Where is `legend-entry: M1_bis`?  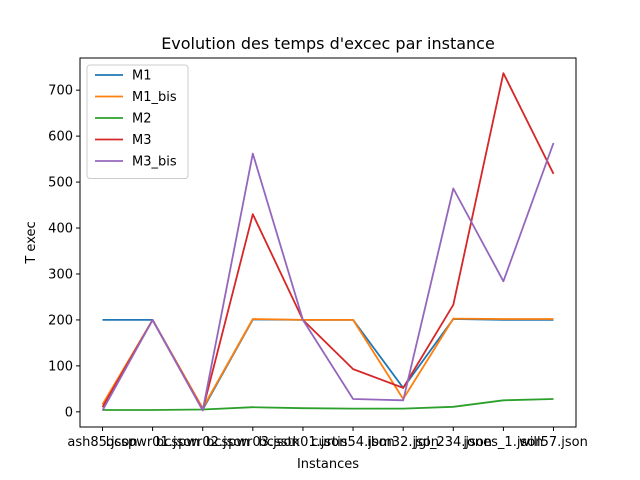
legend-entry: M1_bis is located at coordinates (154, 97).